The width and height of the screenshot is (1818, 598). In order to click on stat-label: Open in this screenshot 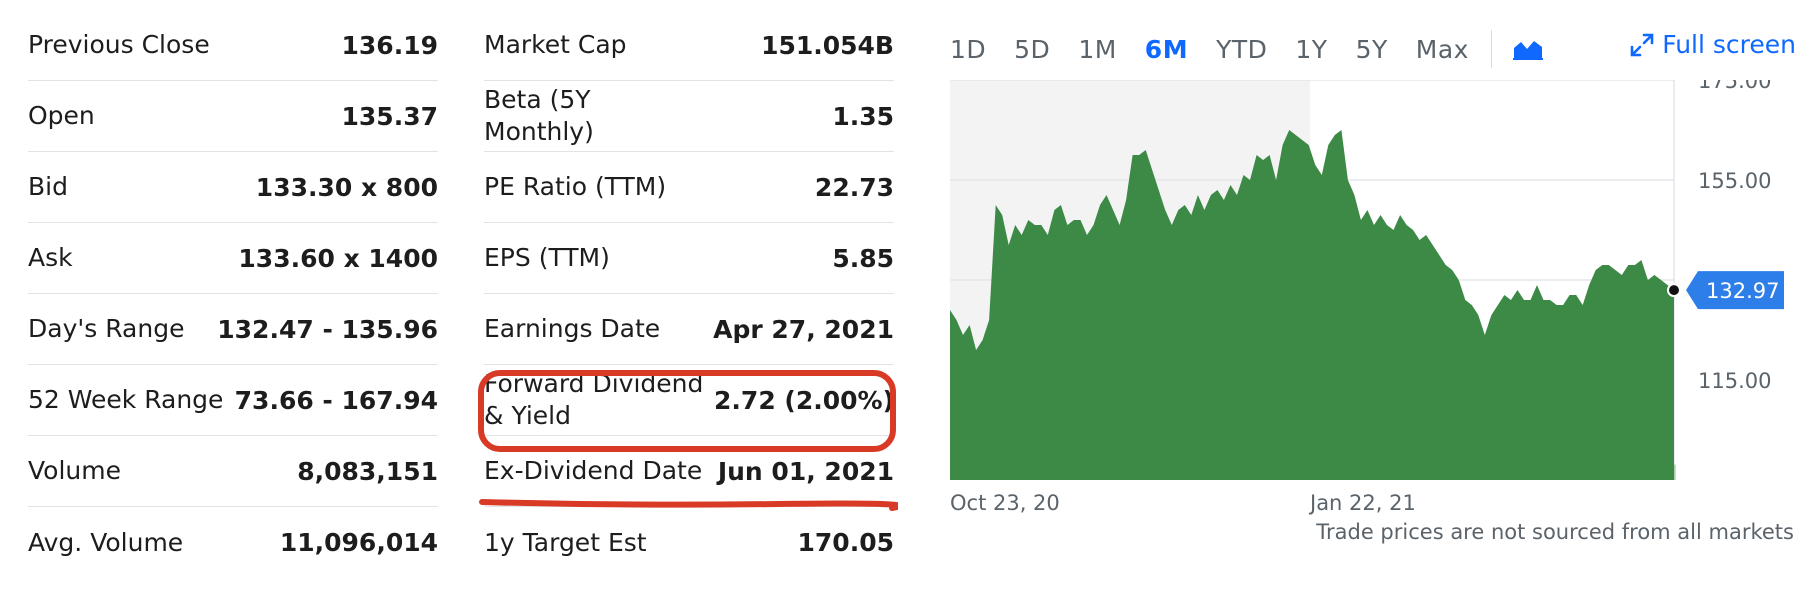, I will do `click(61, 115)`.